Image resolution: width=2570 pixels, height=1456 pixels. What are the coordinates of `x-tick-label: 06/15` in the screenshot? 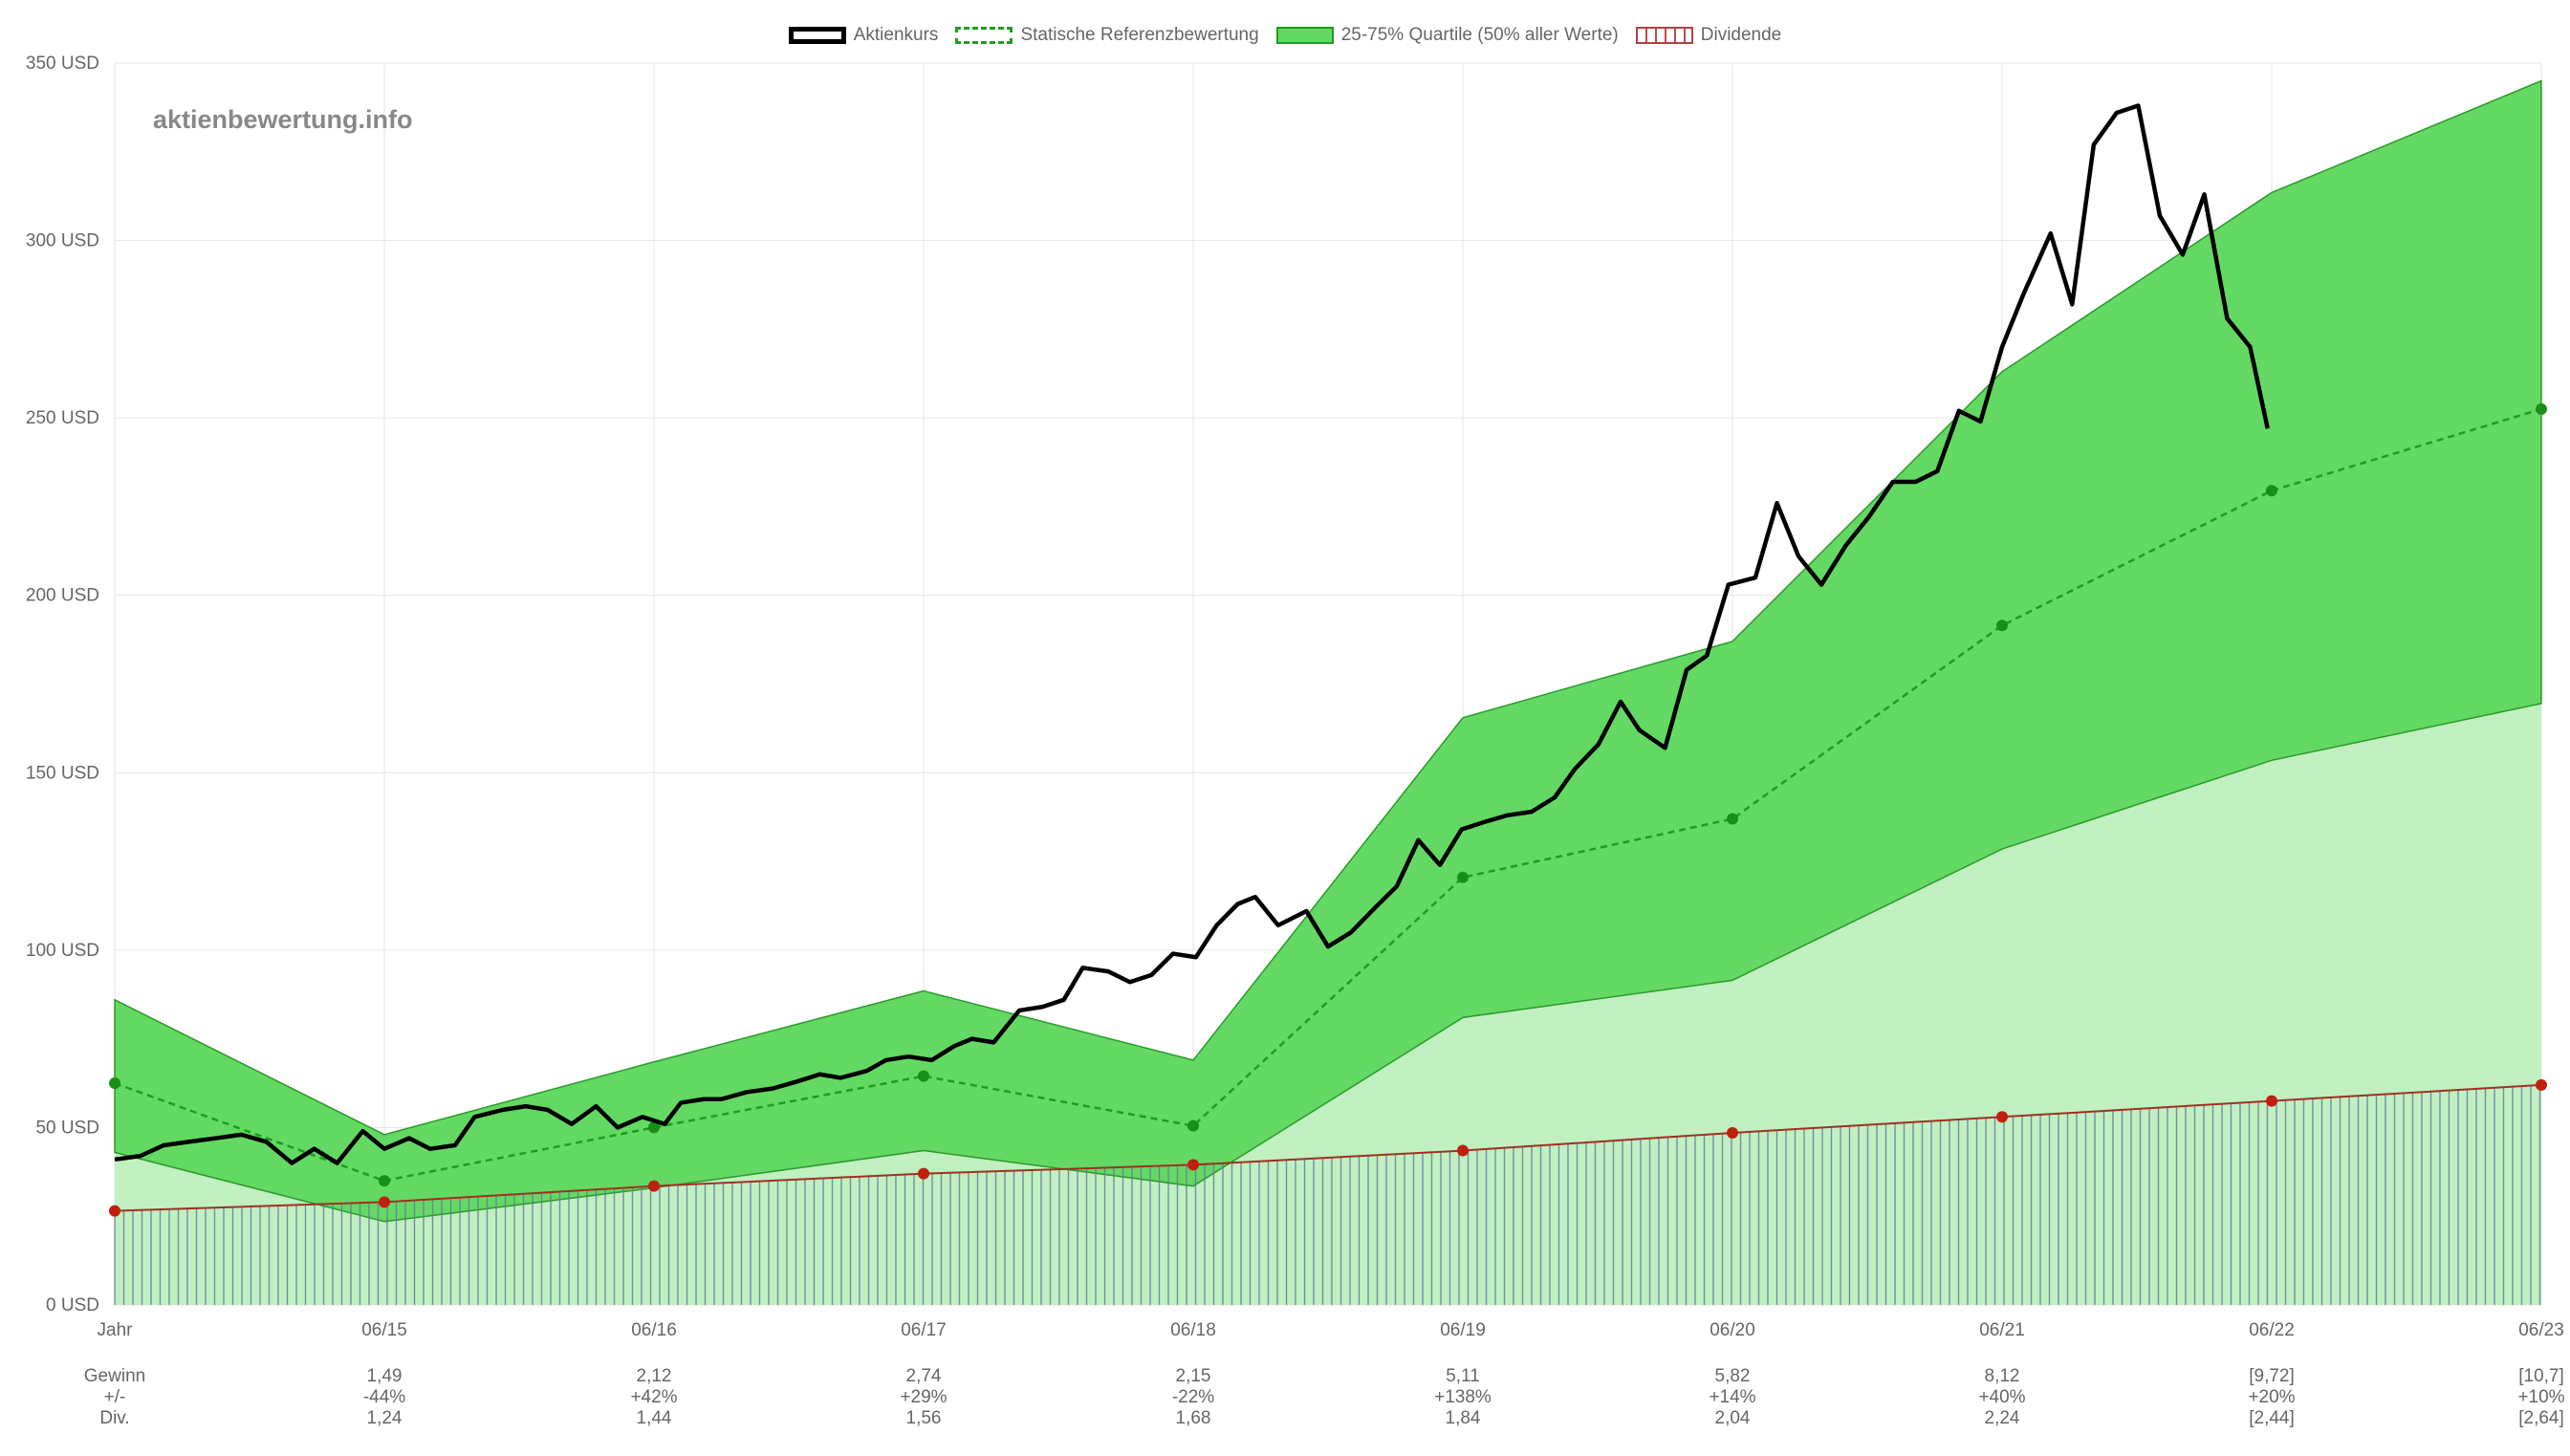 It's located at (384, 1330).